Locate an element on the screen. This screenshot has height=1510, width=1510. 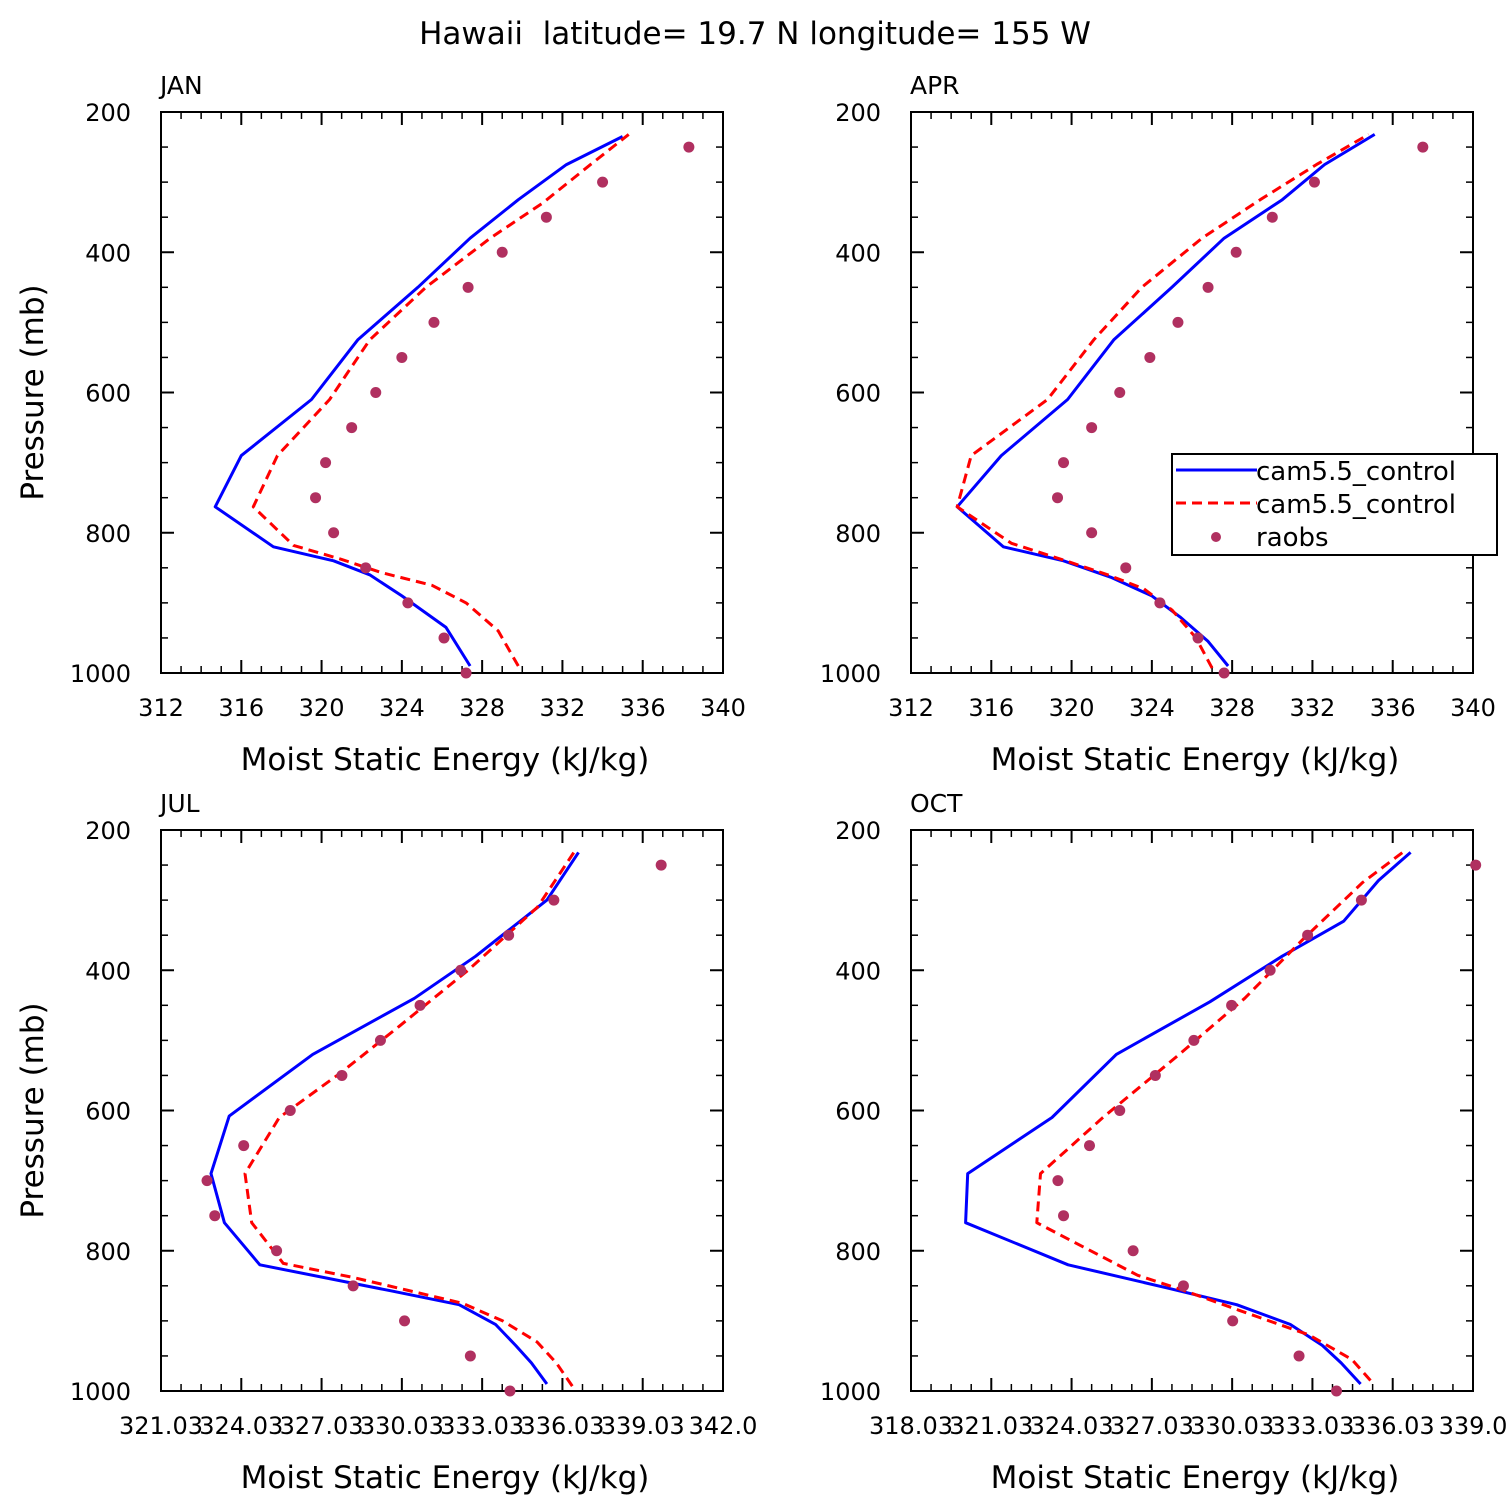
x-tick-label: 336 is located at coordinates (643, 708).